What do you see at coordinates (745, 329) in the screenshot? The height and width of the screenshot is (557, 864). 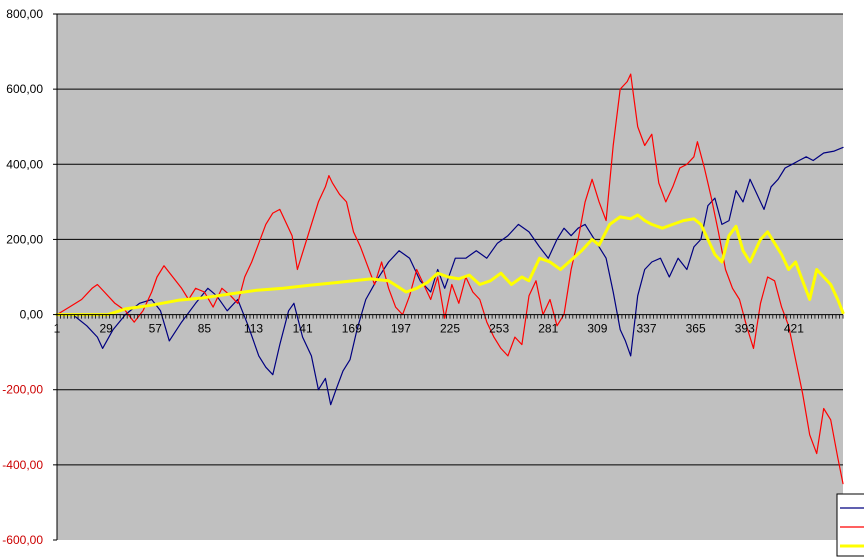 I see `x-tick-label: 393` at bounding box center [745, 329].